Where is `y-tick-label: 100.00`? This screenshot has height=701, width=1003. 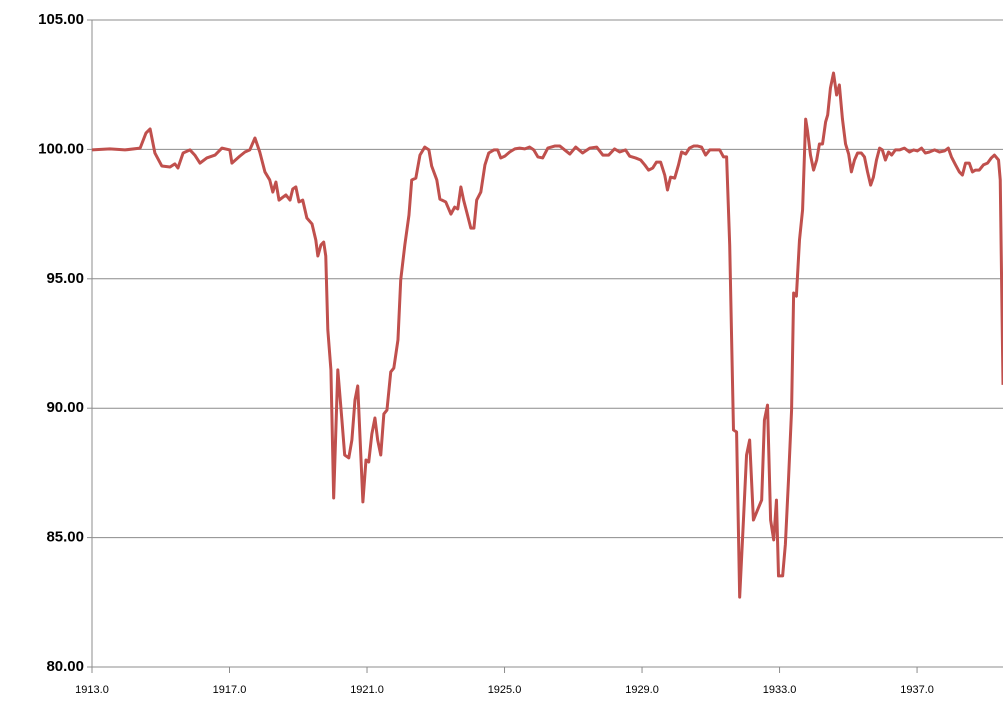 y-tick-label: 100.00 is located at coordinates (61, 148).